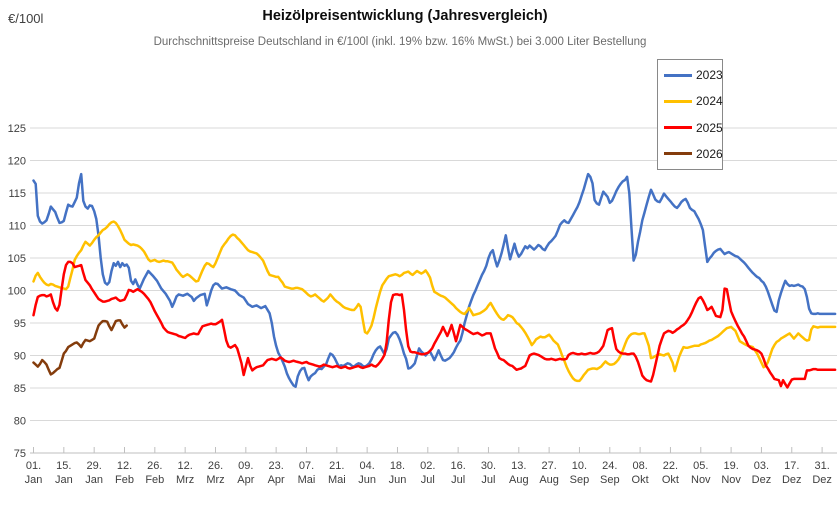 This screenshot has width=837, height=507. Describe the element at coordinates (20, 324) in the screenshot. I see `y-tick-label: 95` at that location.